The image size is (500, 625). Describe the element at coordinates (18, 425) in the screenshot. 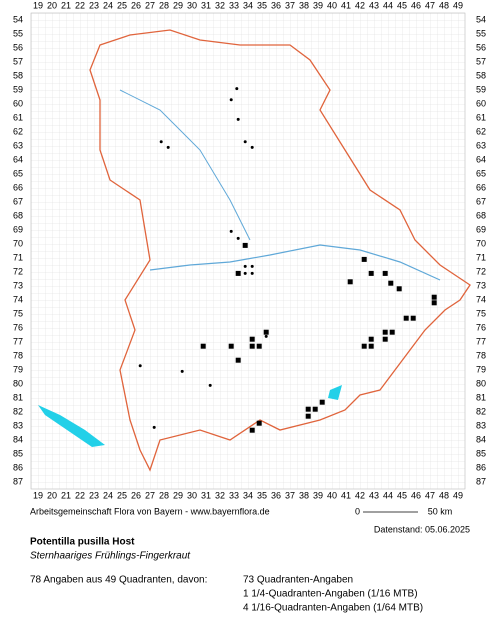

I see `row-label: 83` at that location.